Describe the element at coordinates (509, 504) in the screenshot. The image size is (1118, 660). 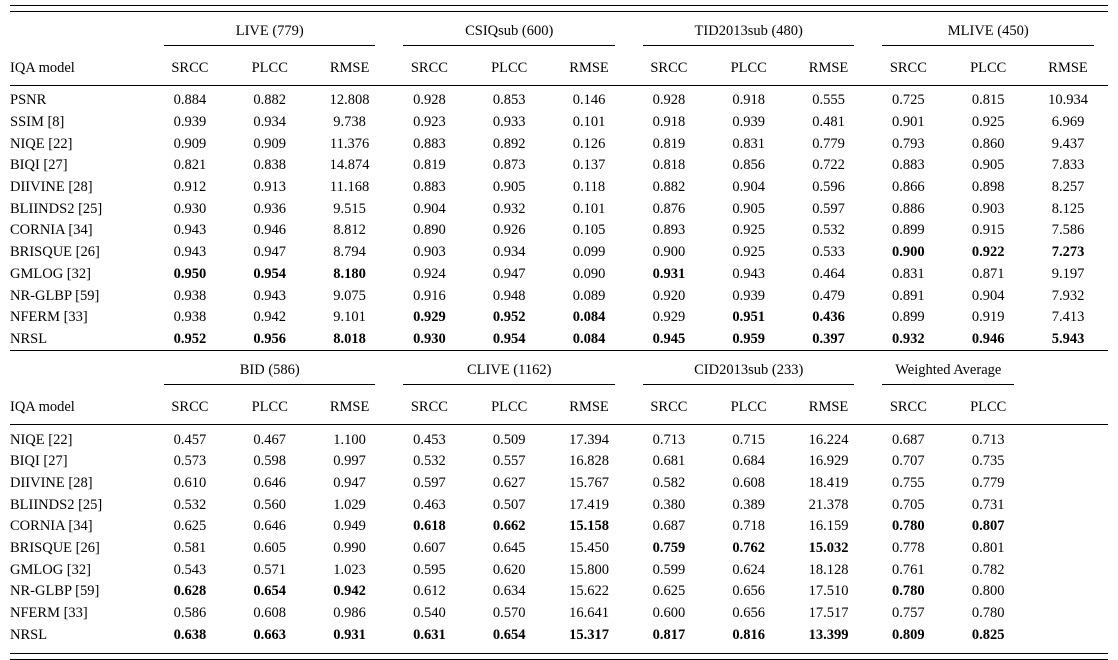
I see `metric-value: 0.507` at that location.